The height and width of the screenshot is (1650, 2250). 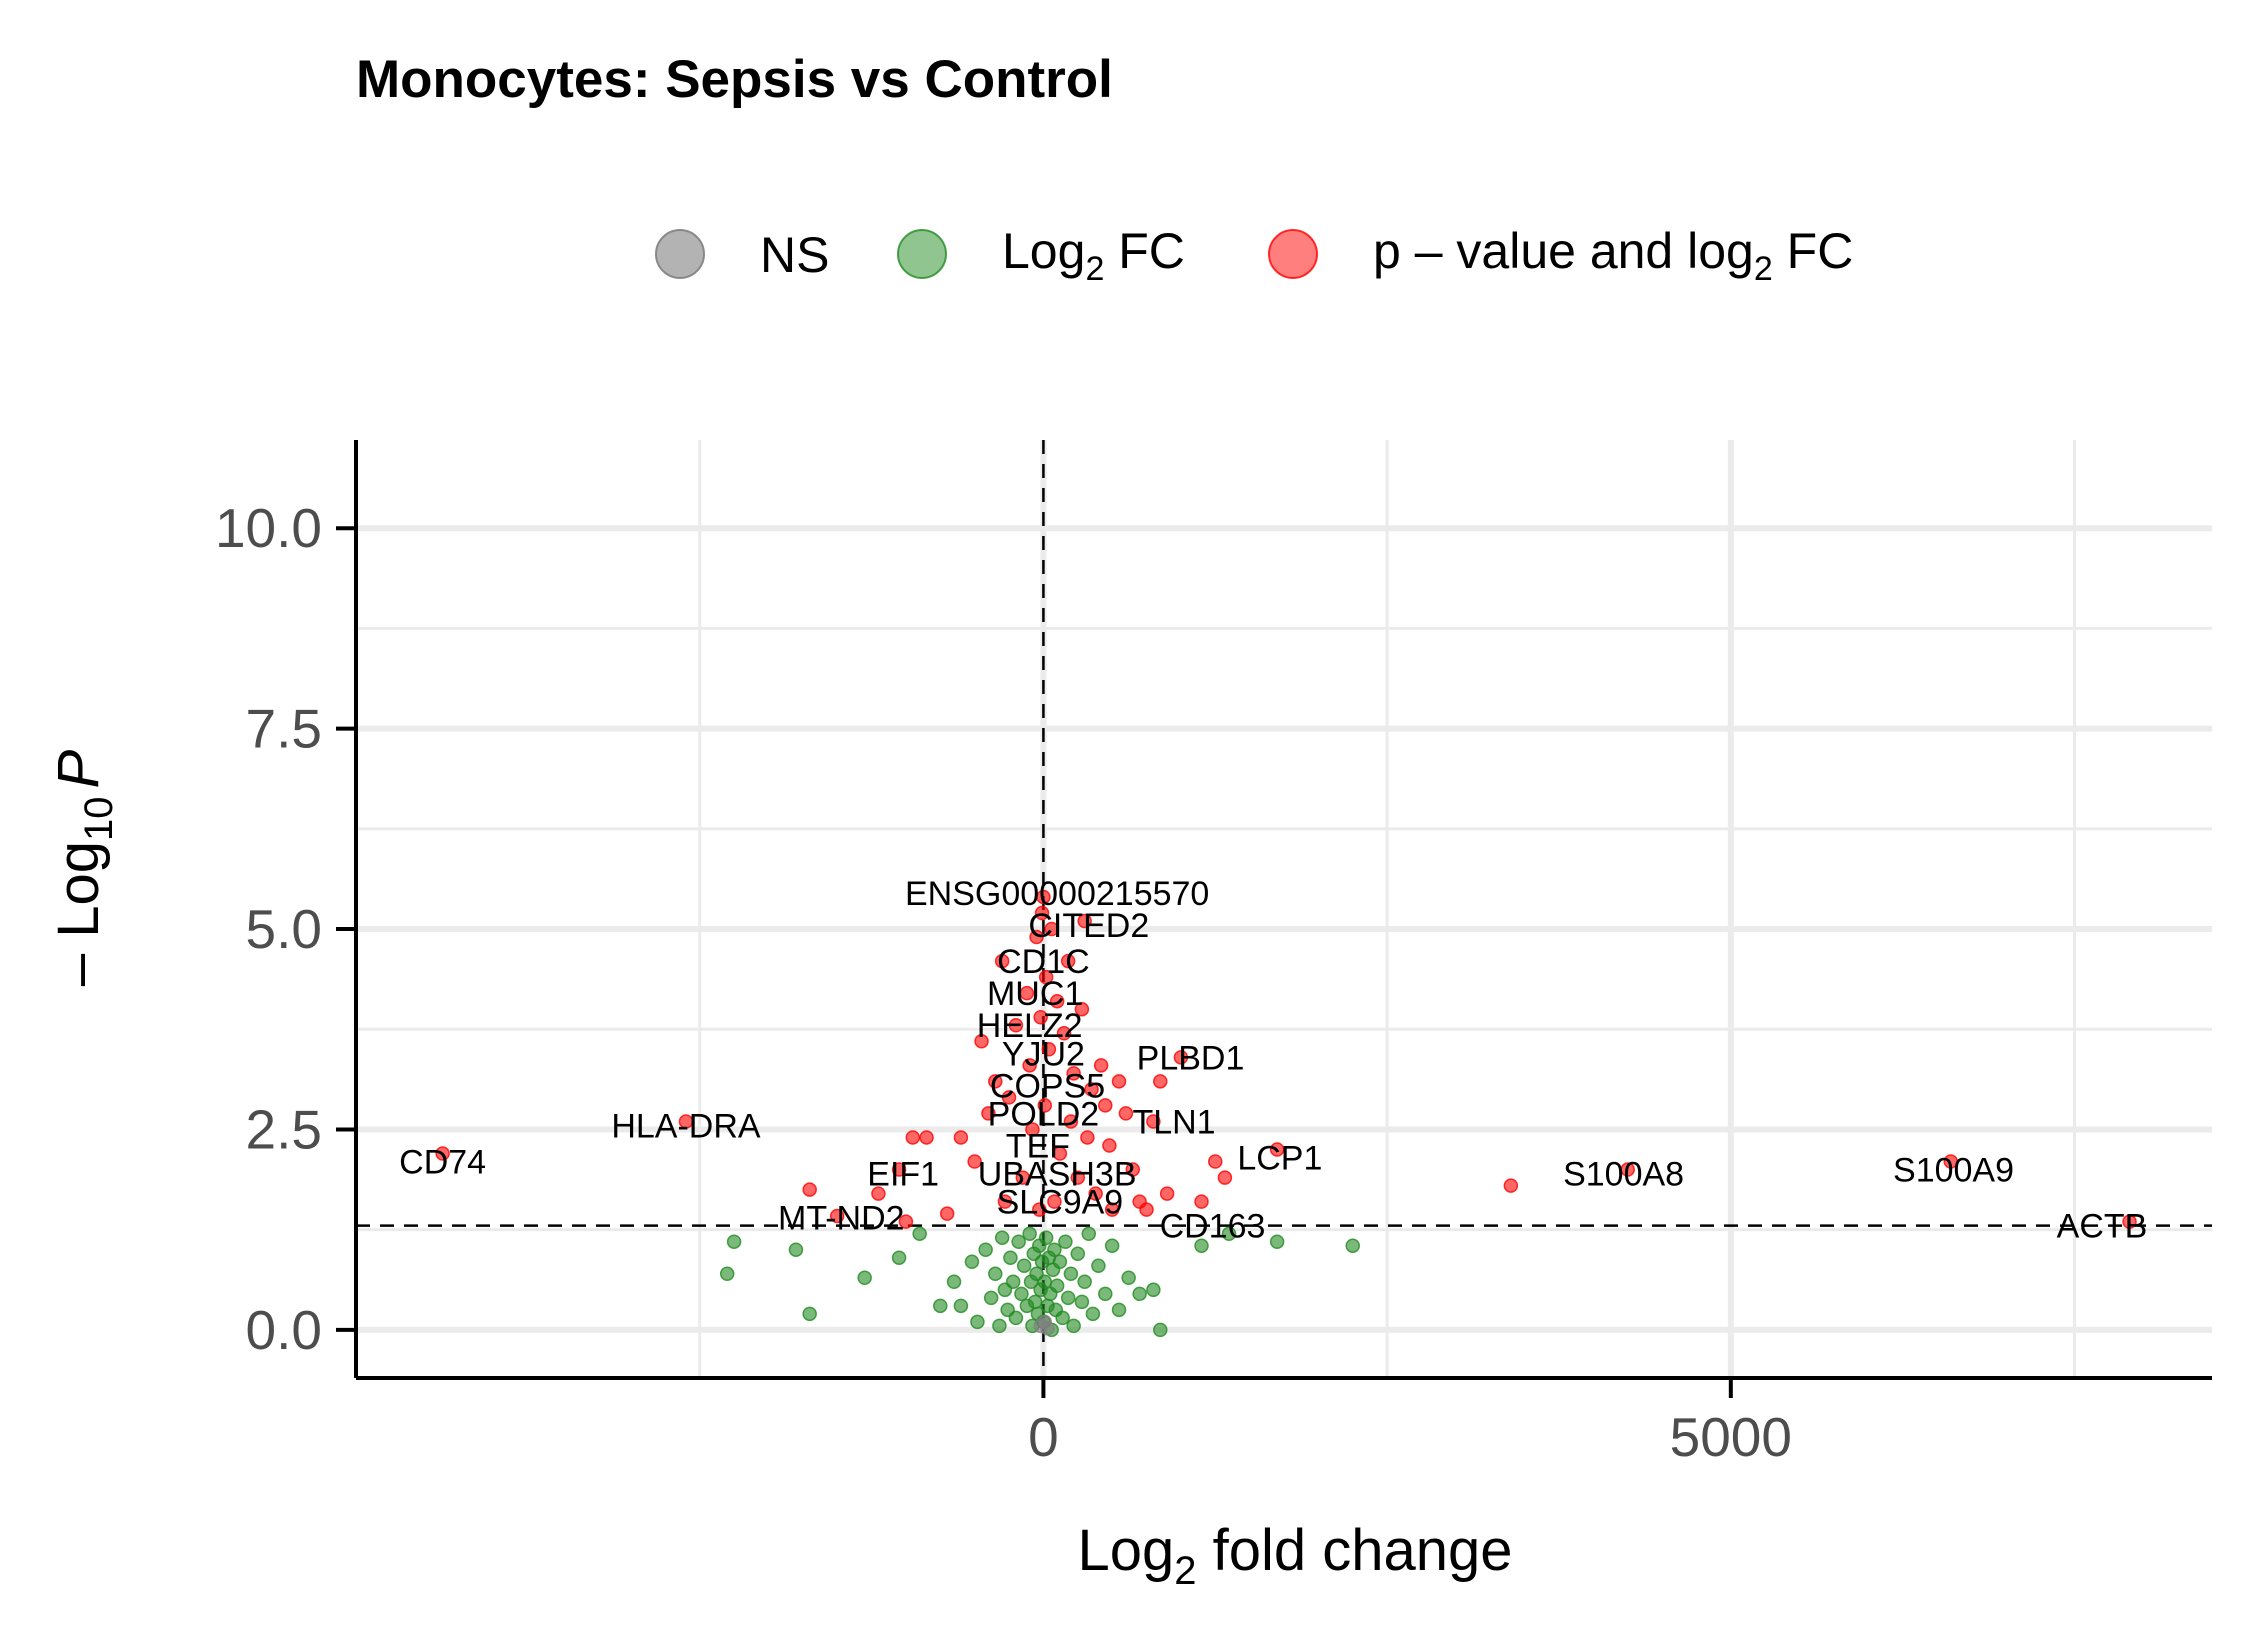 What do you see at coordinates (1355, 1550) in the screenshot?
I see `x-axis-title-rest: fold change` at bounding box center [1355, 1550].